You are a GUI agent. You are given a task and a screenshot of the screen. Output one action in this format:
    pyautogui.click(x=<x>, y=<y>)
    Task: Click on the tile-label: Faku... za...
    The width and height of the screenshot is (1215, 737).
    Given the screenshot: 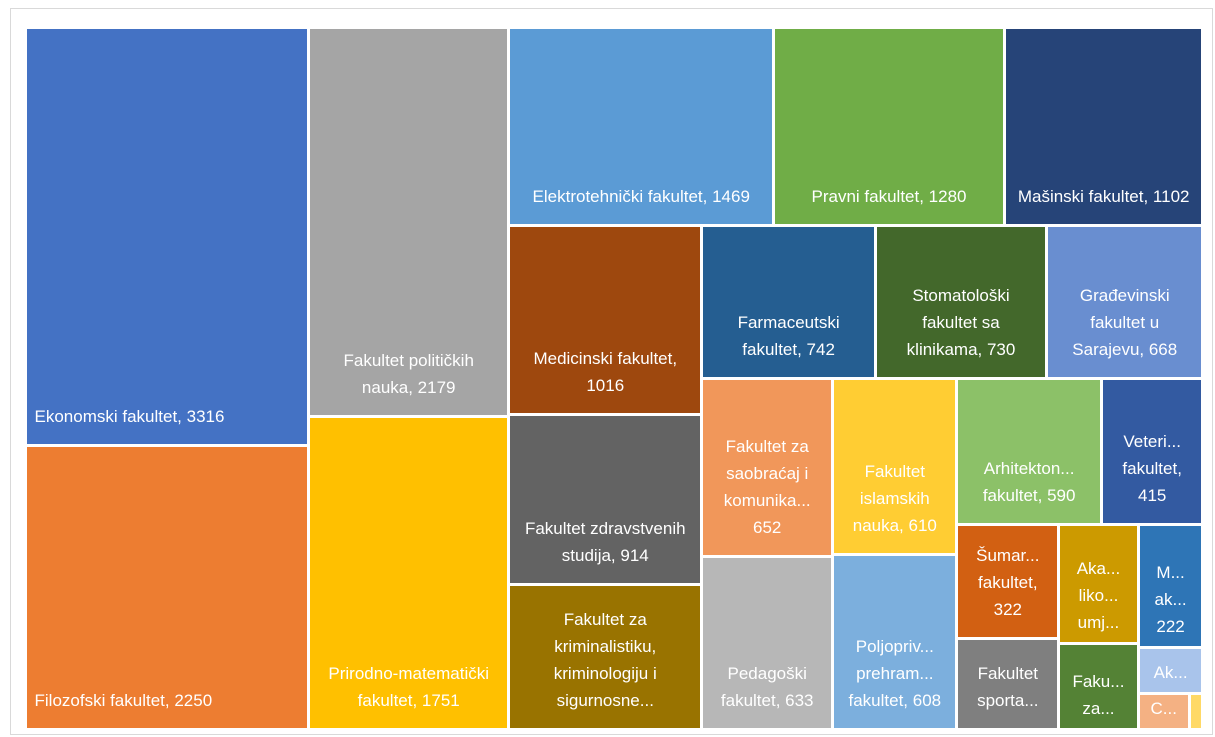 What is the action you would take?
    pyautogui.click(x=1098, y=695)
    